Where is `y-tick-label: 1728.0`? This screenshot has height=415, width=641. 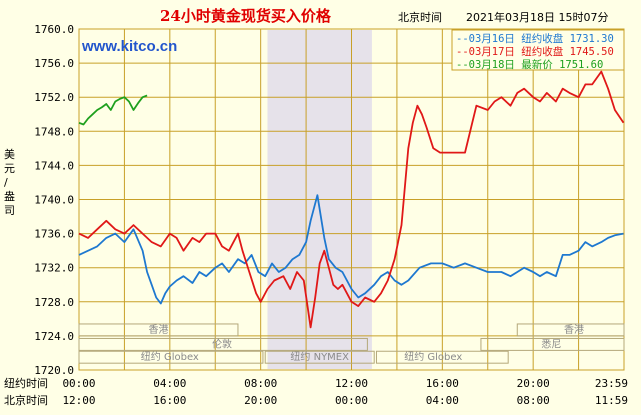 y-tick-label: 1728.0 is located at coordinates (54, 302).